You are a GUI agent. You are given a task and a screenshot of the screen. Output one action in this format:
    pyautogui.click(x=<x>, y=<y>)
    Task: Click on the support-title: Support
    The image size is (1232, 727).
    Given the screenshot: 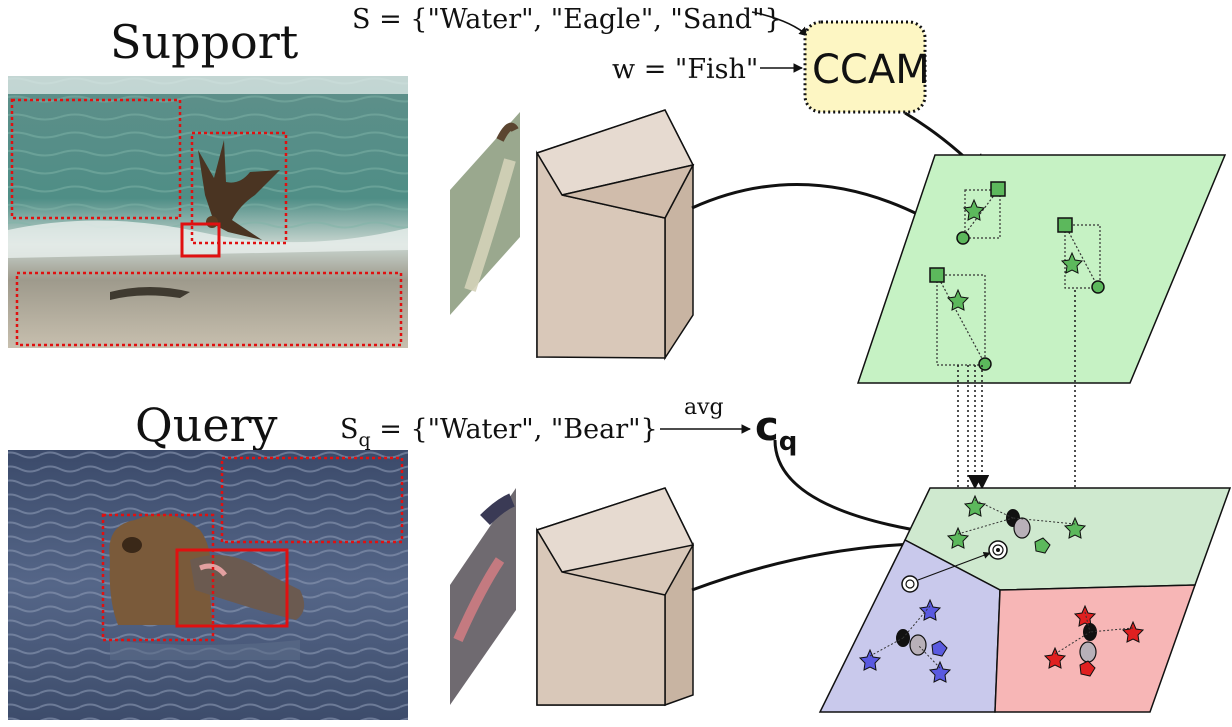 What is the action you would take?
    pyautogui.click(x=204, y=42)
    